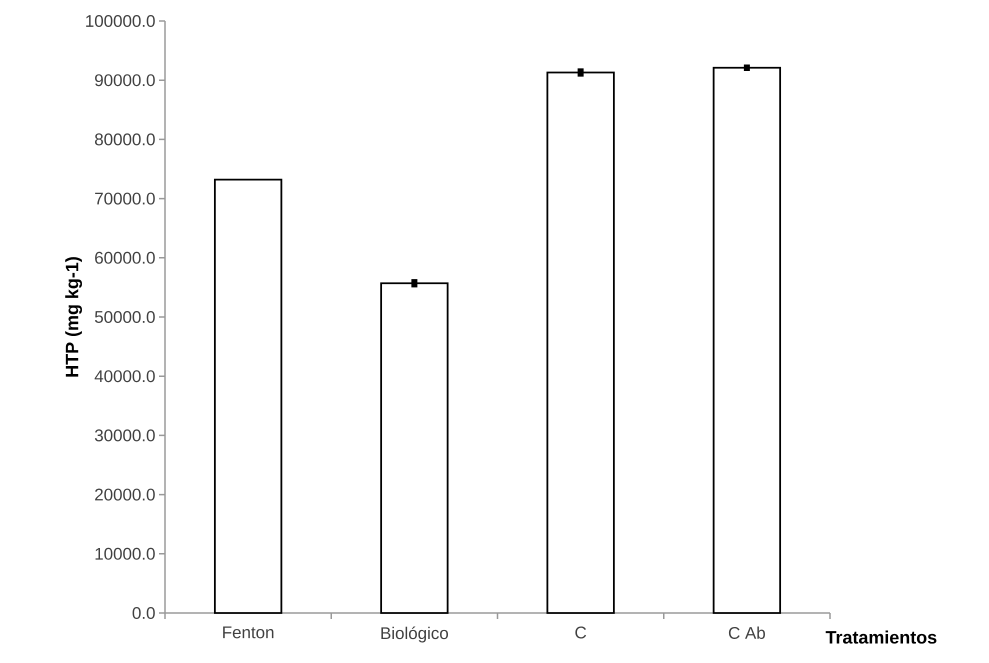 This screenshot has width=989, height=663. Describe the element at coordinates (125, 554) in the screenshot. I see `y-tick-label: 10000.0` at that location.